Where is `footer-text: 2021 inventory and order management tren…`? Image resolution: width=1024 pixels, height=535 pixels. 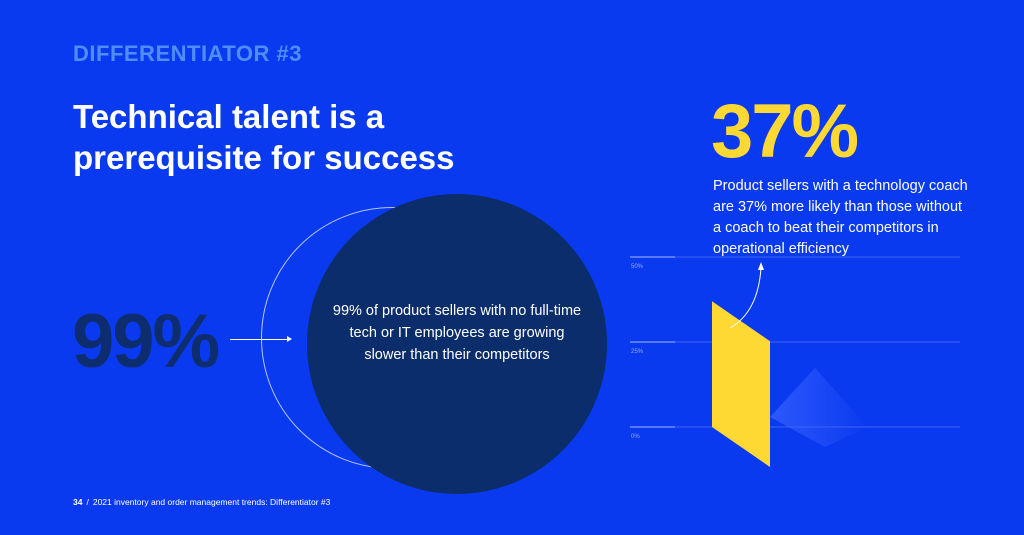
footer-text: 2021 inventory and order management tren… is located at coordinates (211, 502).